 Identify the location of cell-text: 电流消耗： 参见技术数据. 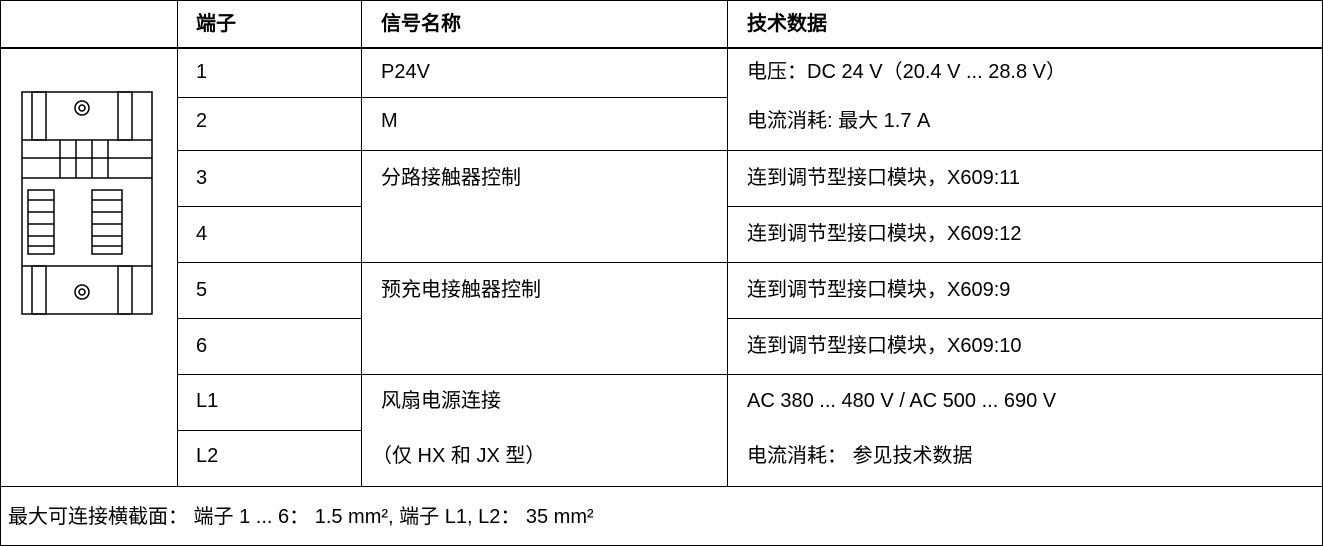
(860, 456).